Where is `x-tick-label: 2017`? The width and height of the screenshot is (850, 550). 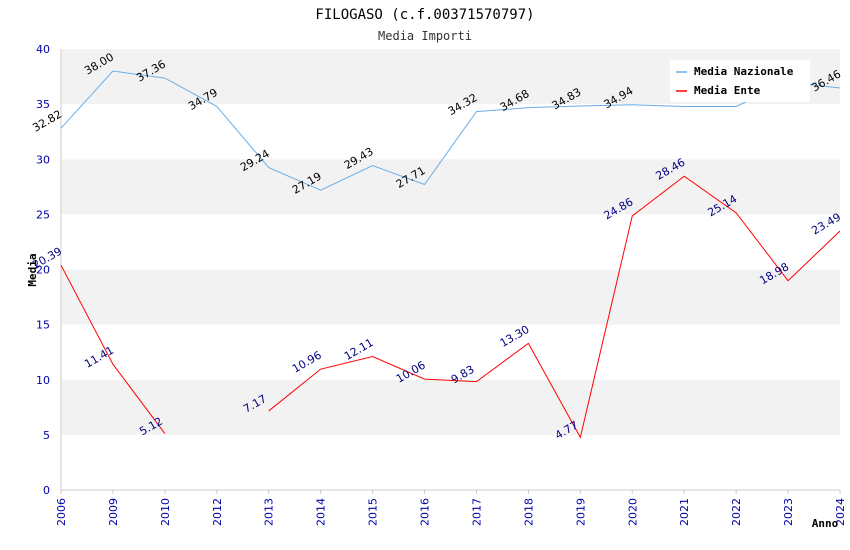 x-tick-label: 2017 is located at coordinates (476, 512).